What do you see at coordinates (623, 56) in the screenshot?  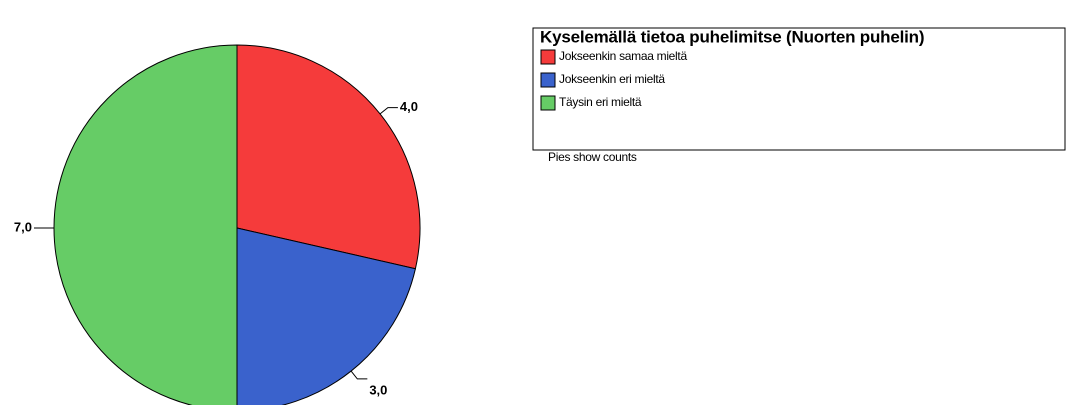 I see `legend-label: Jokseenkin samaa mieltä` at bounding box center [623, 56].